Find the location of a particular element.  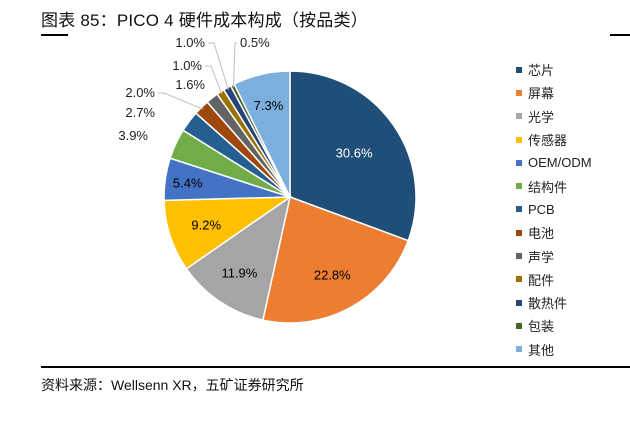

legend-item: 光学 is located at coordinates (554, 116).